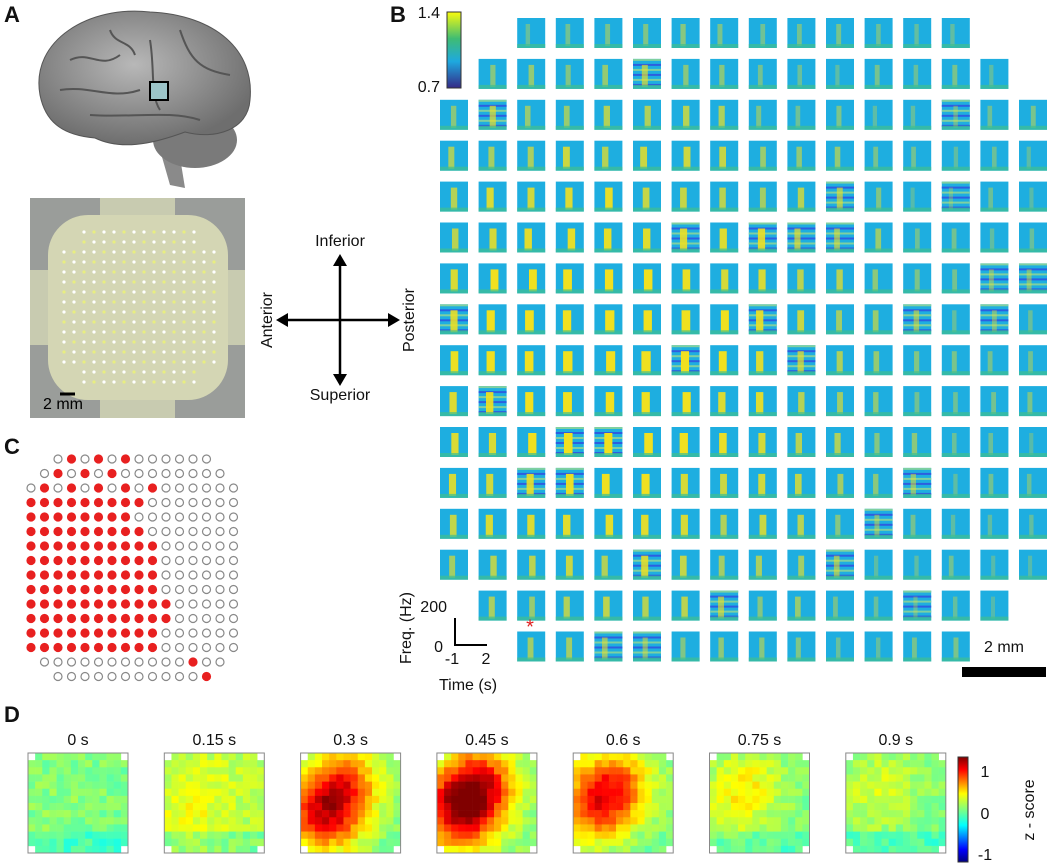 The height and width of the screenshot is (868, 1050). What do you see at coordinates (487, 740) in the screenshot?
I see `frame-label: 0.45 s` at bounding box center [487, 740].